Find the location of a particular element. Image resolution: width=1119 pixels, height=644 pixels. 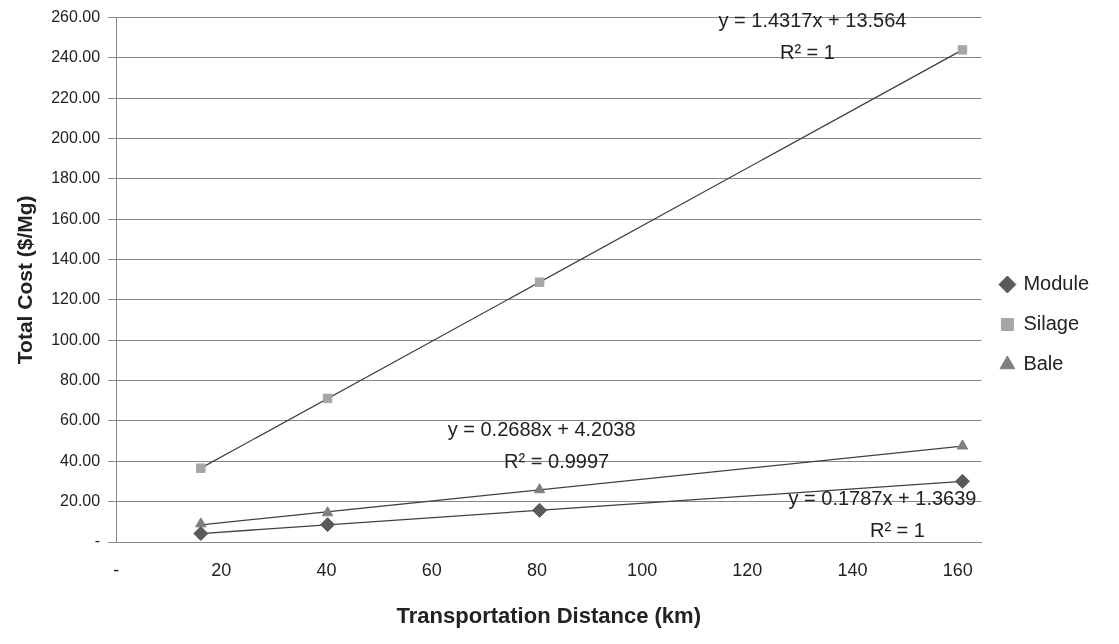

annotation: R² = 0.9997 is located at coordinates (557, 461).